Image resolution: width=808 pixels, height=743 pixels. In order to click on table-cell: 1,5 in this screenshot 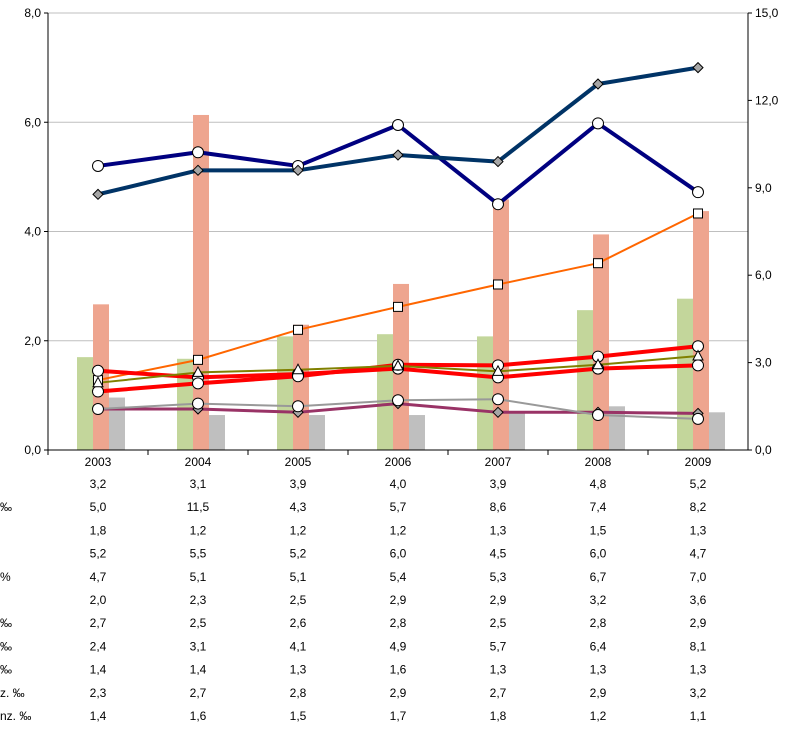, I will do `click(598, 530)`.